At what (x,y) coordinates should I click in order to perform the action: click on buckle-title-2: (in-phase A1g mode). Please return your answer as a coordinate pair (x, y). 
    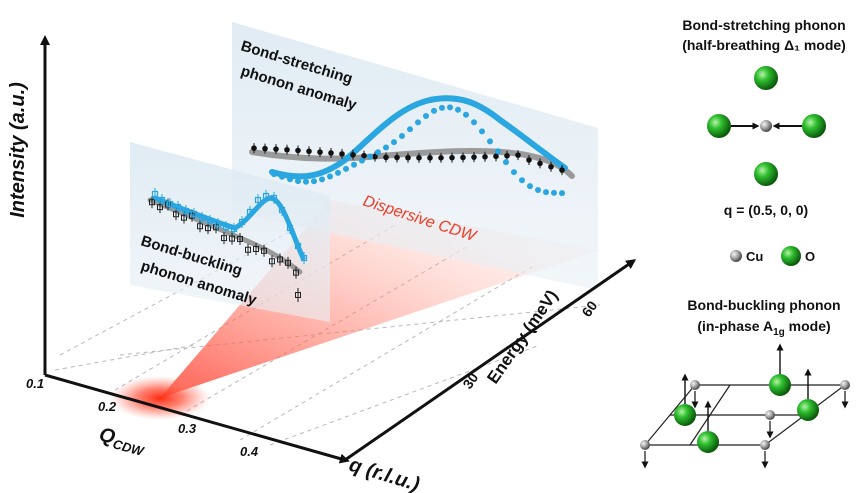
    Looking at the image, I should click on (763, 328).